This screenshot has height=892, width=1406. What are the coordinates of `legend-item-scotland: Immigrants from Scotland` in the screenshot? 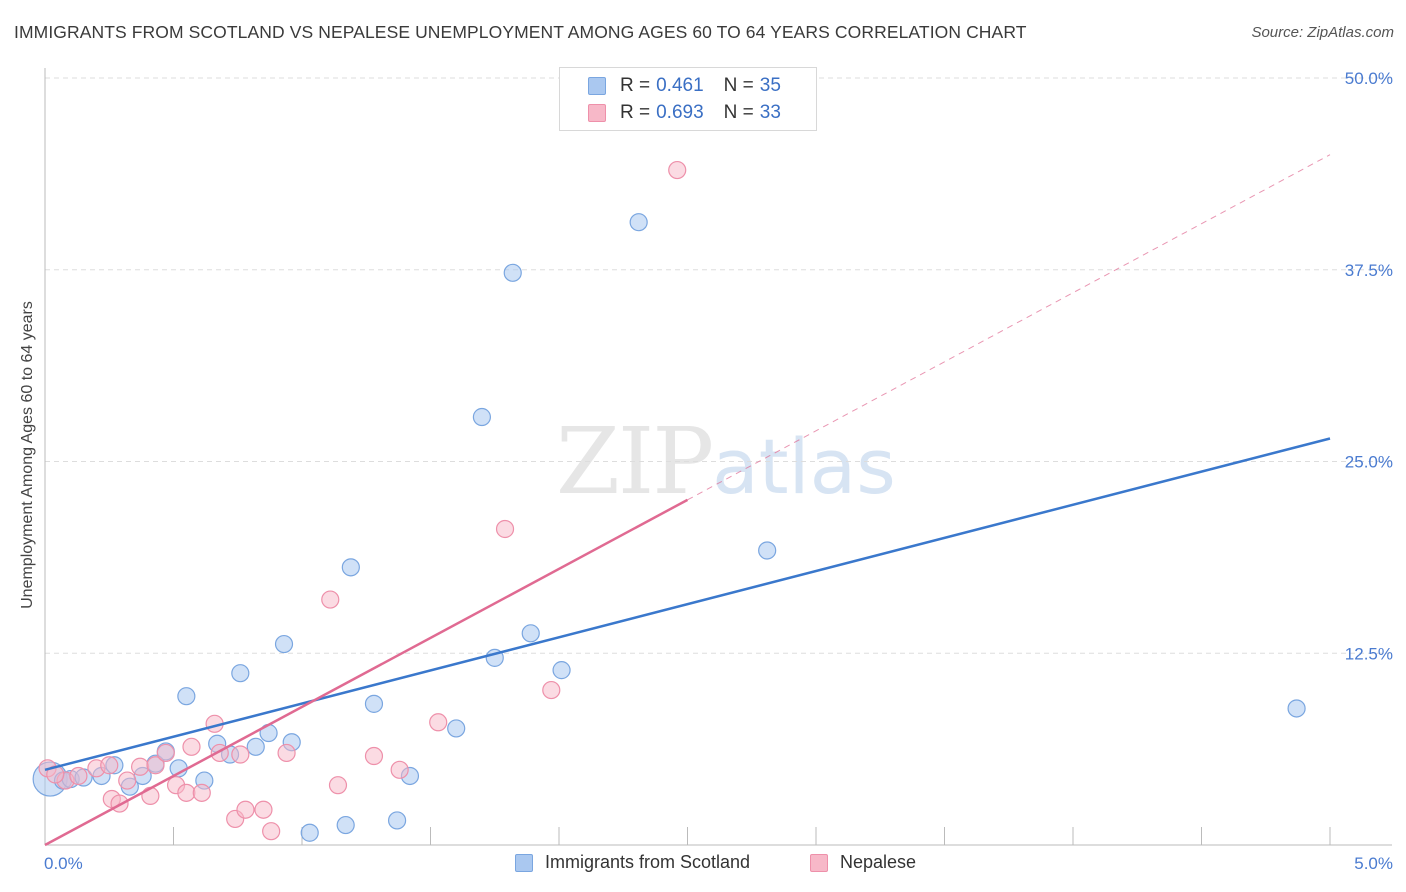 It's located at (632, 862).